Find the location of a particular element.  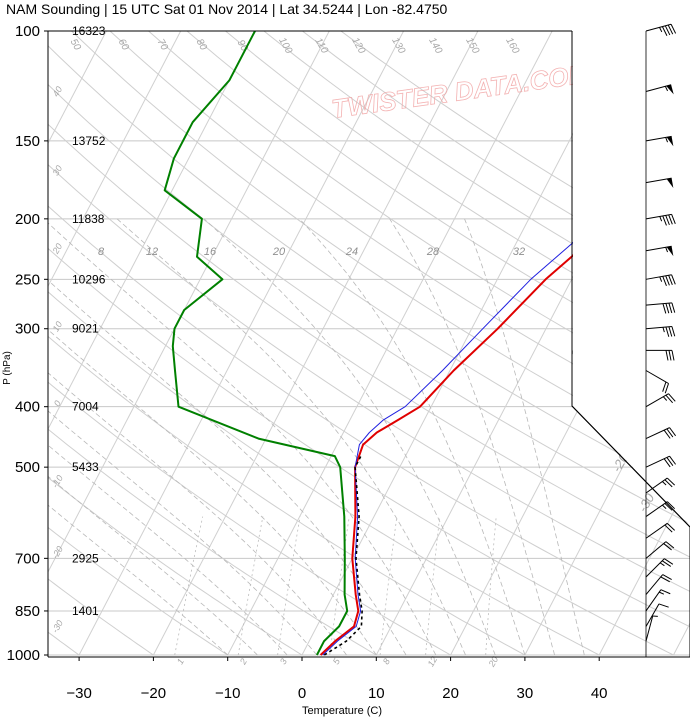

mixing-ratio-label: 8 is located at coordinates (101, 252).